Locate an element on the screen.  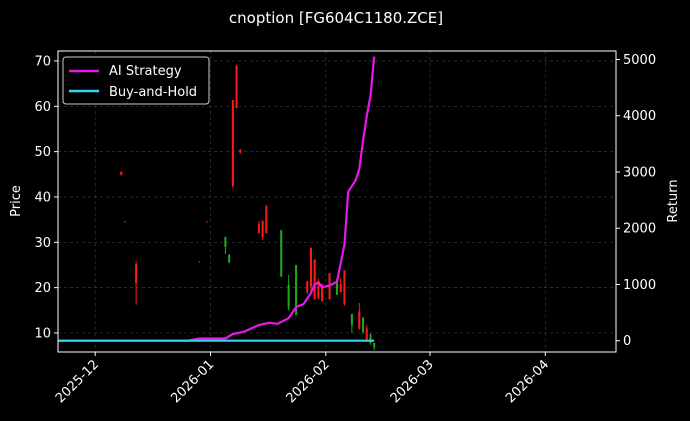
legend-box is located at coordinates (136, 80).